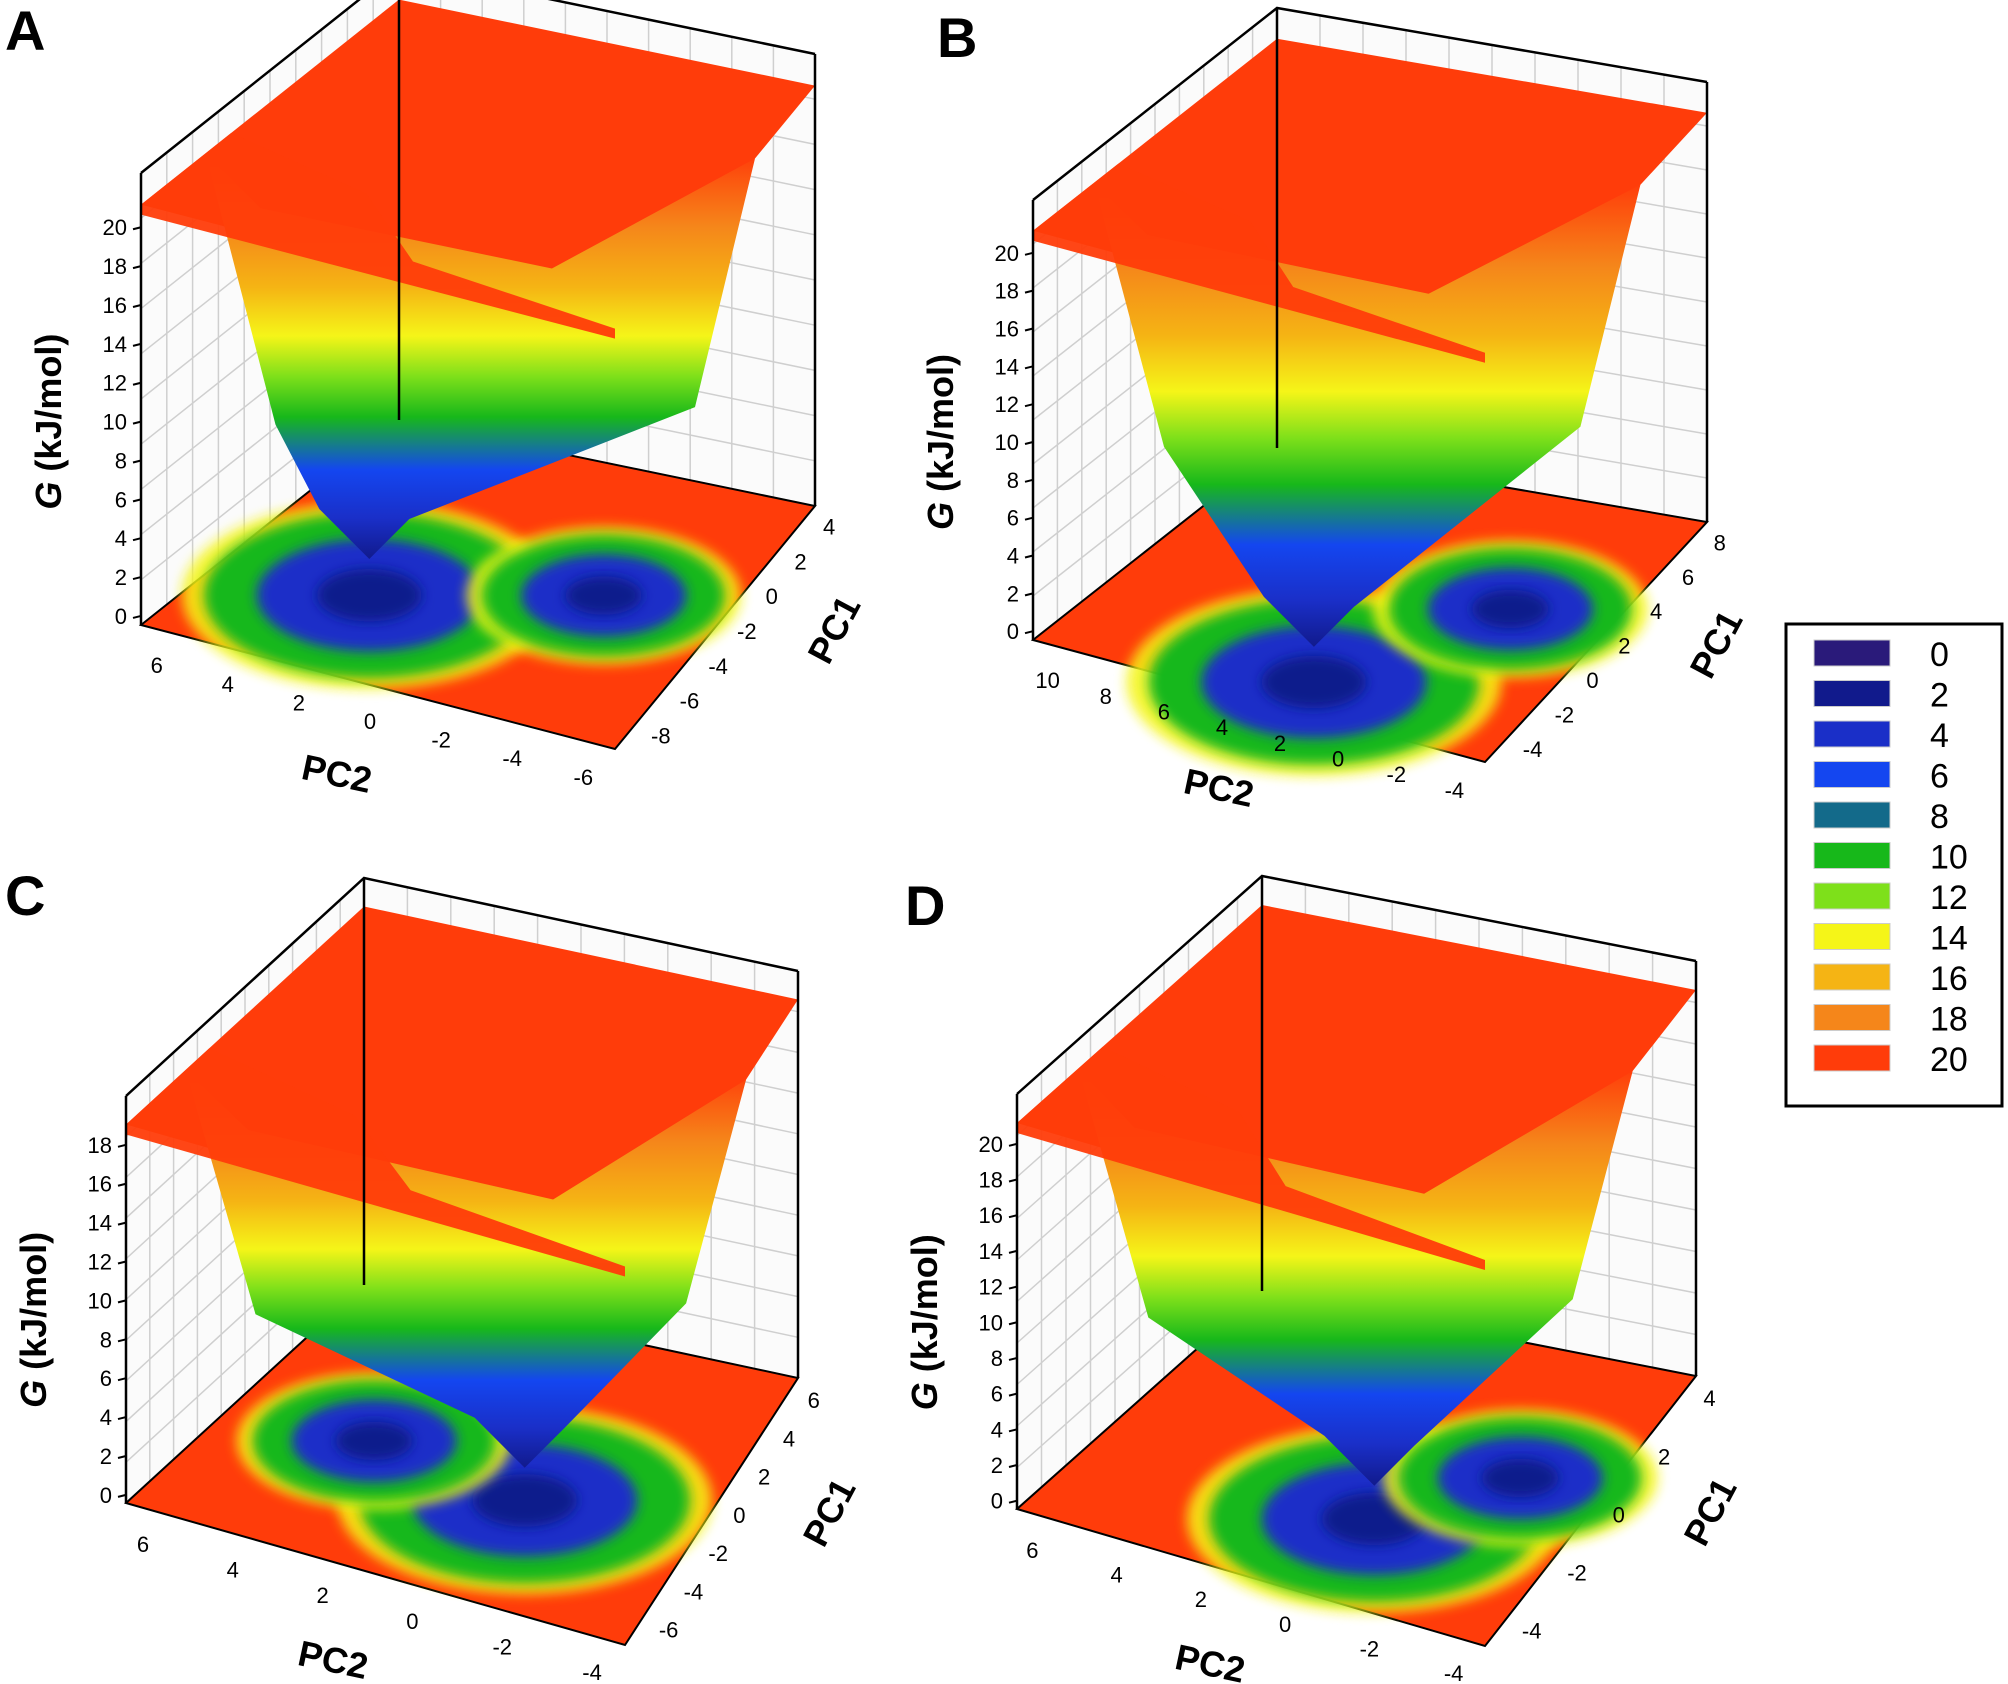  I want to click on panel-label: B, so click(957, 37).